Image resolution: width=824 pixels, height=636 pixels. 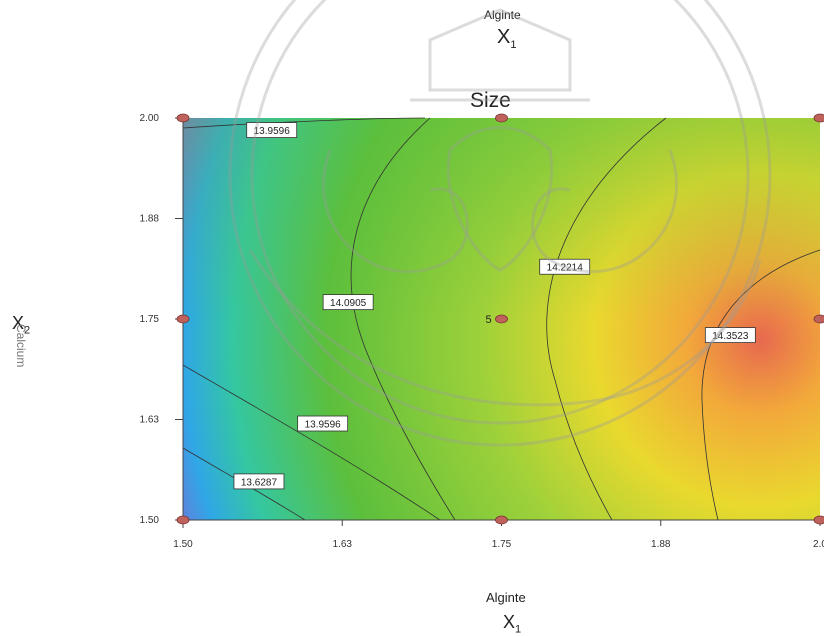 I want to click on contour-label: 13.6287, so click(x=259, y=481).